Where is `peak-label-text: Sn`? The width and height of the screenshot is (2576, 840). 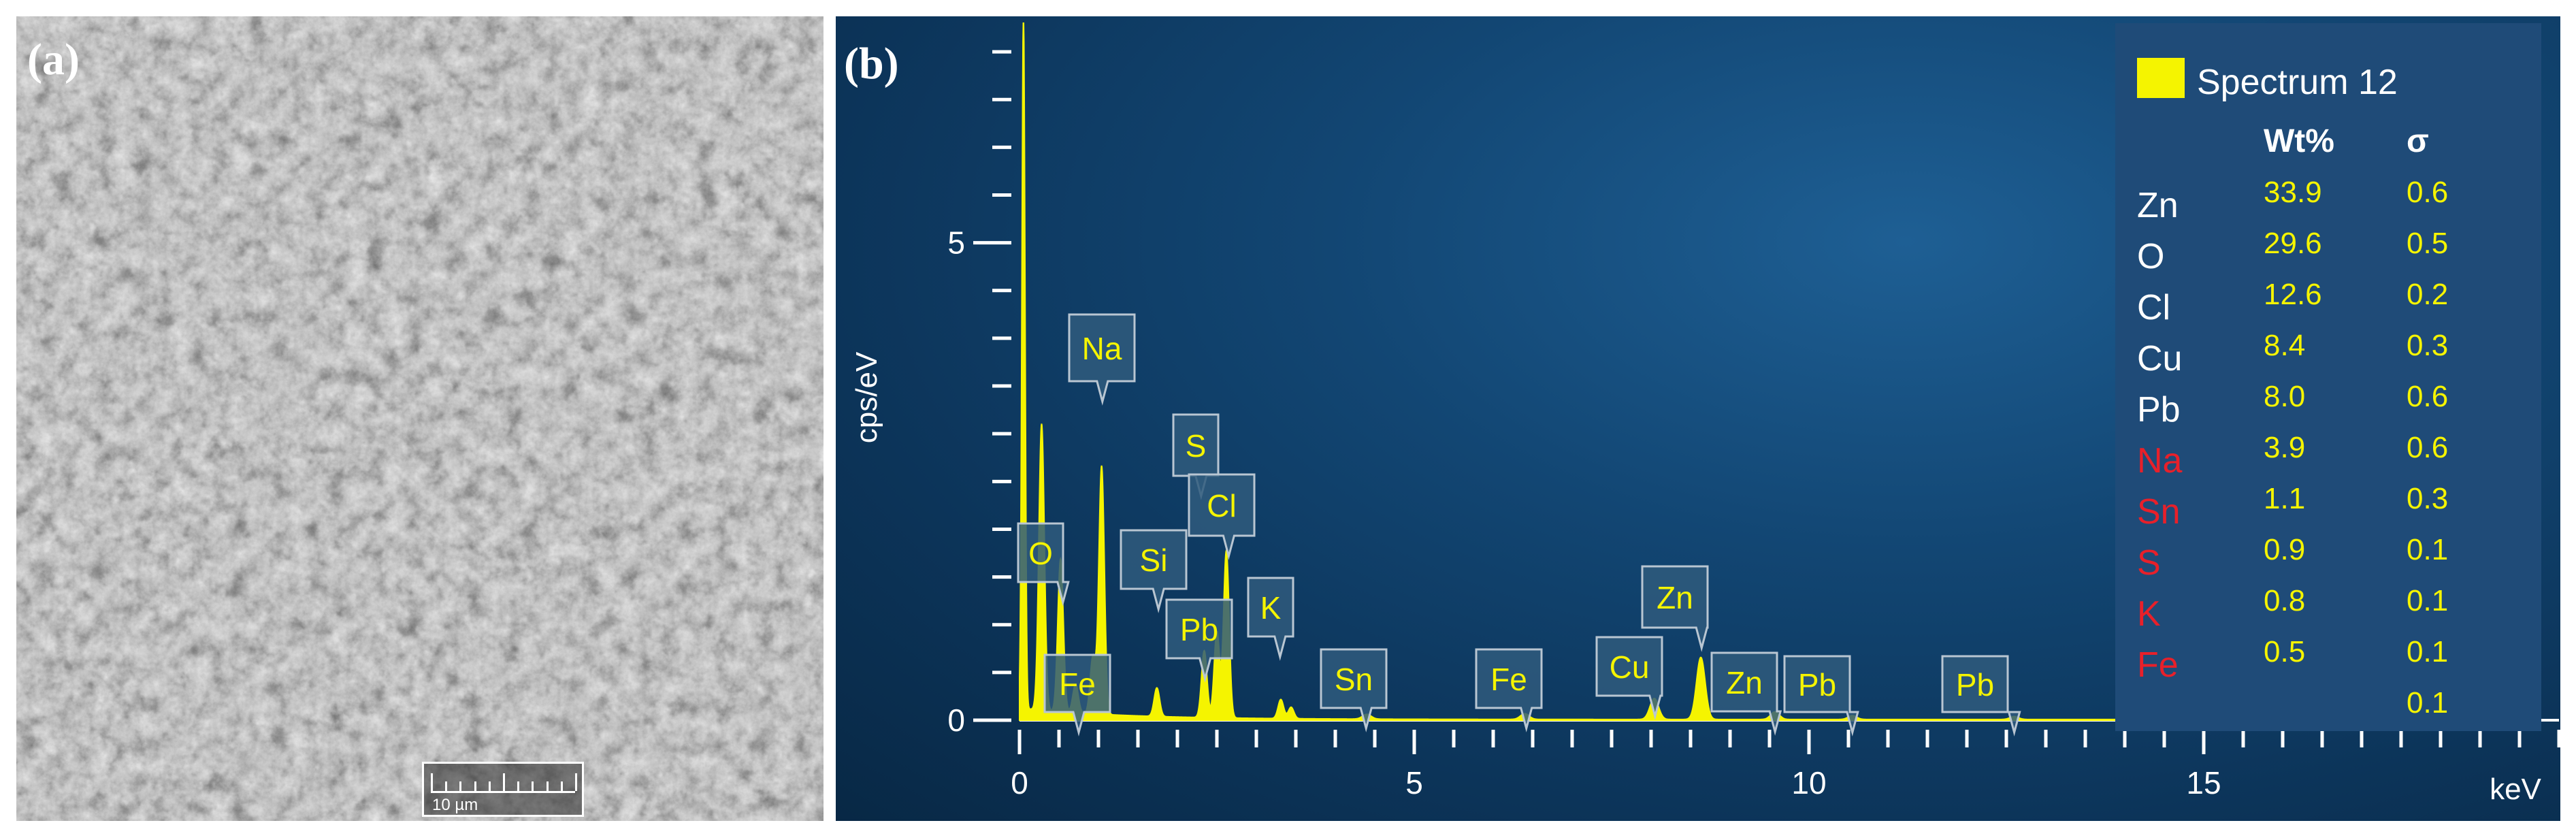 peak-label-text: Sn is located at coordinates (1354, 680).